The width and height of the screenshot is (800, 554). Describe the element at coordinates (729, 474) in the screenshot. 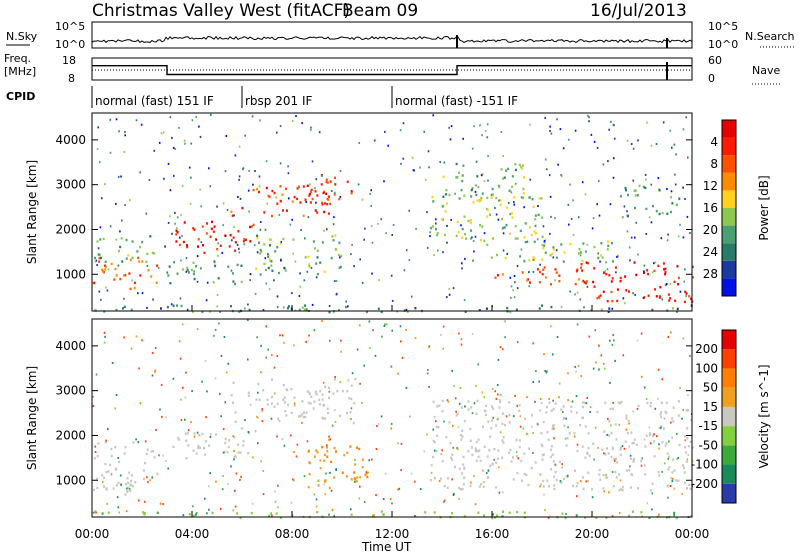

I see `colorbar-swatch` at that location.